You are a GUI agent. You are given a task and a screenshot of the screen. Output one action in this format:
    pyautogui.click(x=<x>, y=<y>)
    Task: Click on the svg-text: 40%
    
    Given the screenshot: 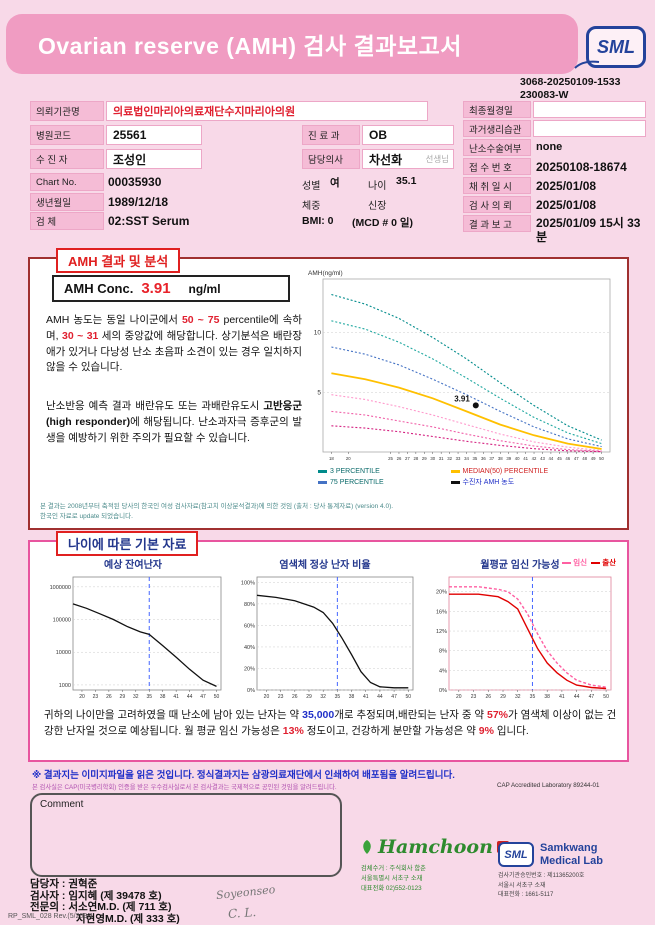 What is the action you would take?
    pyautogui.click(x=249, y=648)
    